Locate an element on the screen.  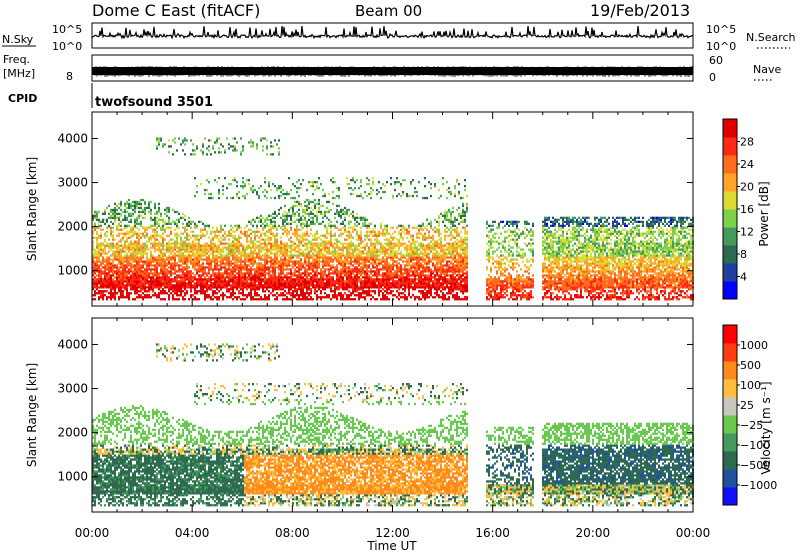
freq-label: Freq. is located at coordinates (16, 59).